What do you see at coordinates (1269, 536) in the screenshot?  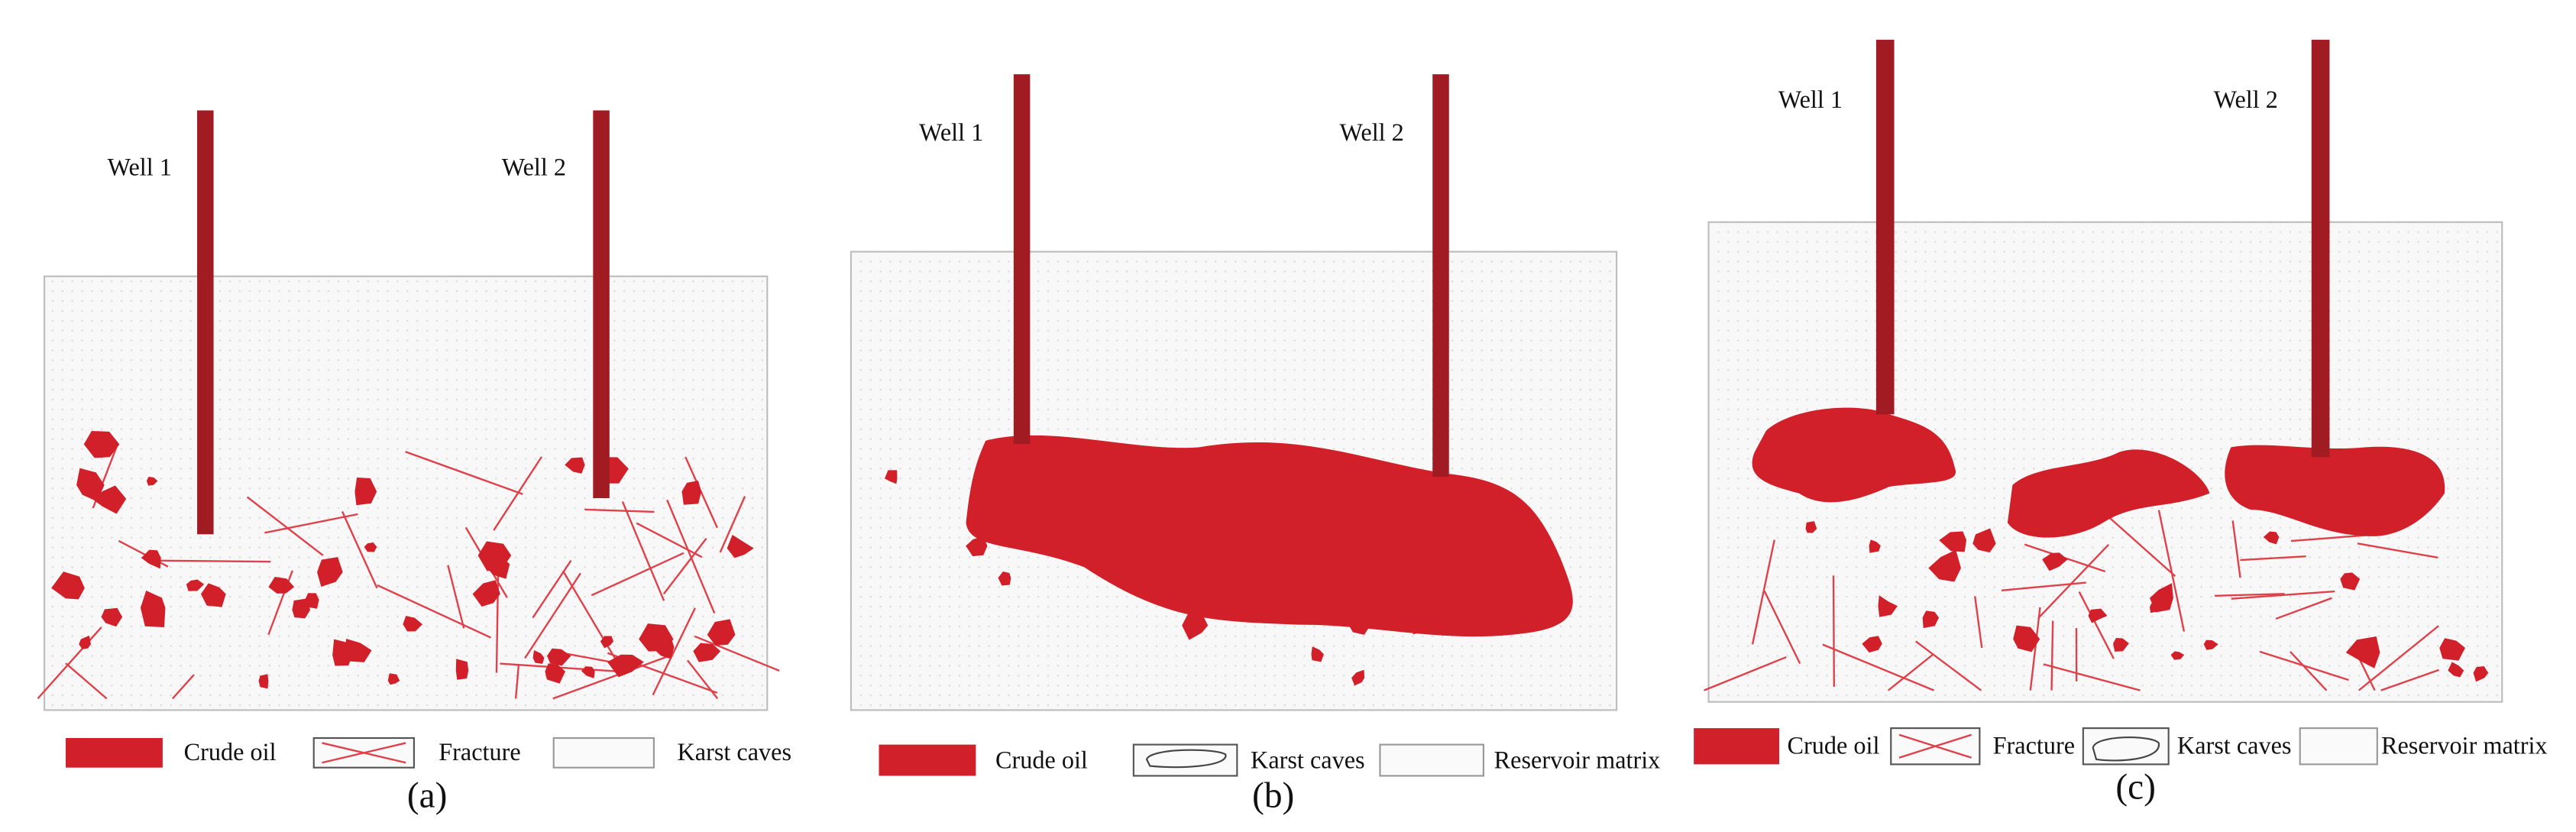 I see `oil-body` at bounding box center [1269, 536].